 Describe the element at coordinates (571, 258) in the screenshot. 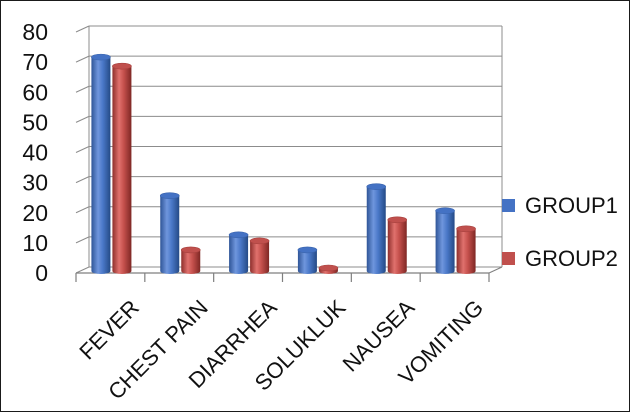

I see `legend-label-group2: GROUP2` at that location.